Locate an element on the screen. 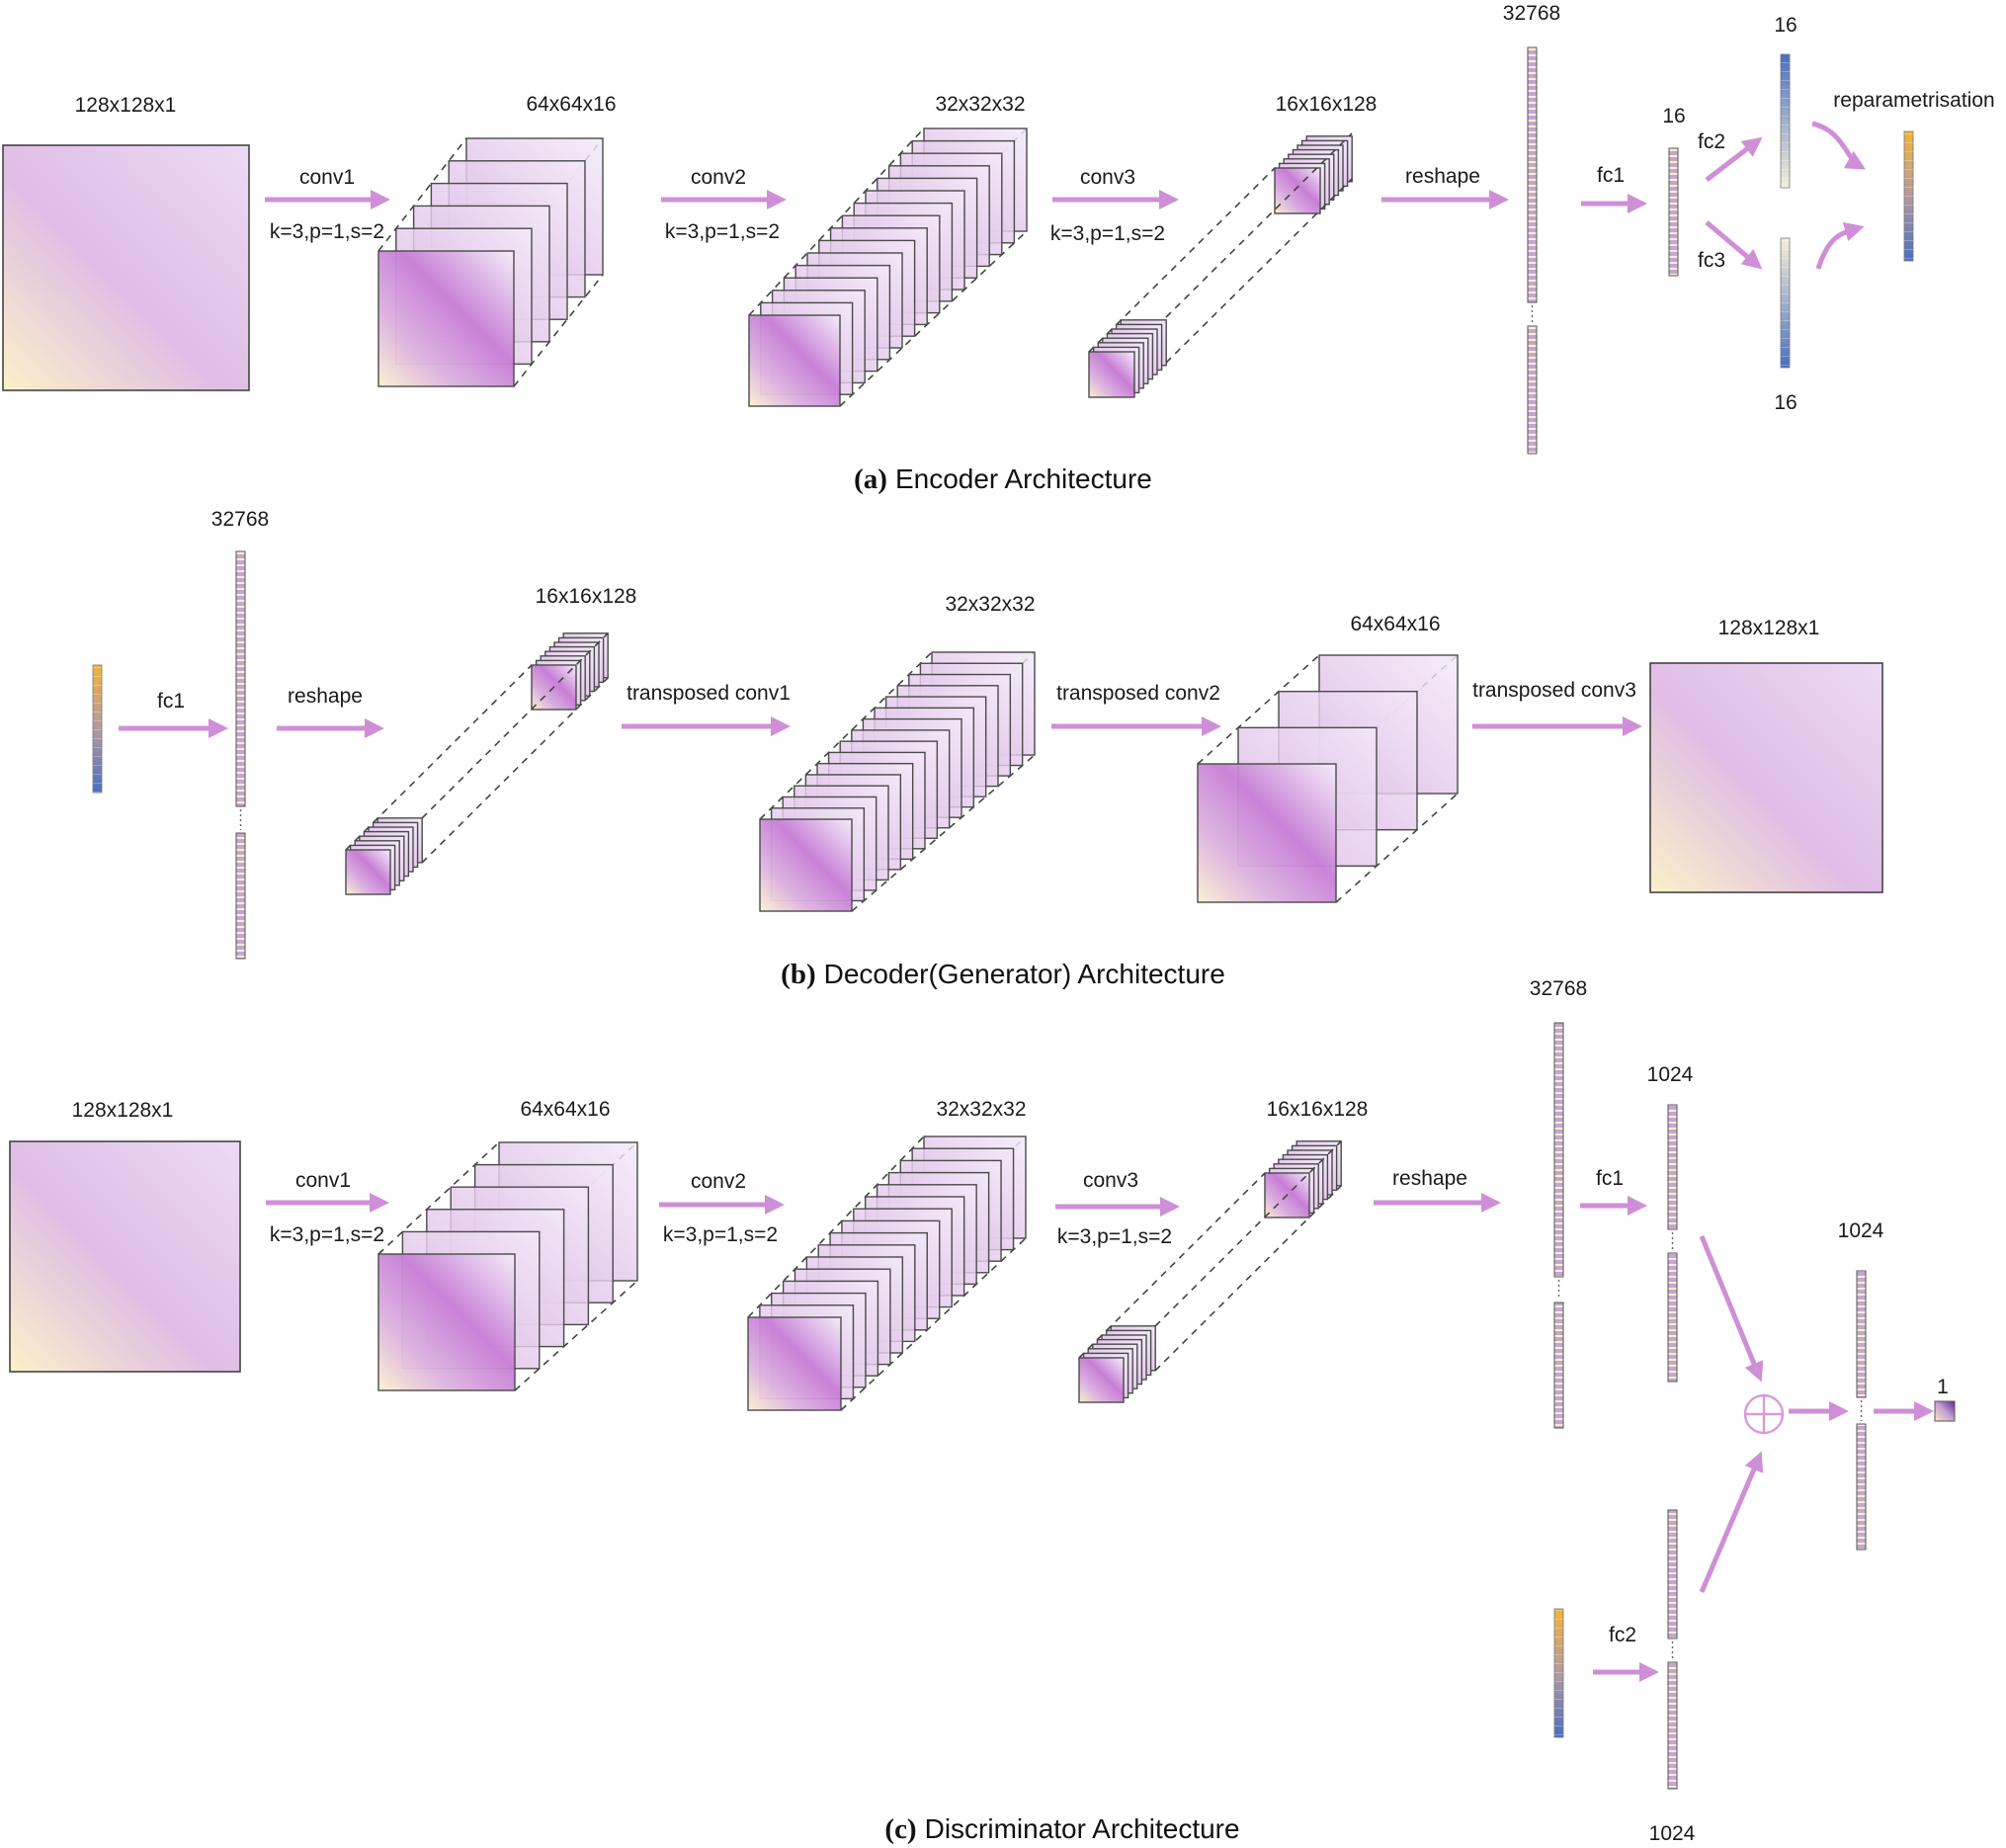  dis-conv3-dash-tl is located at coordinates (1172, 1265).